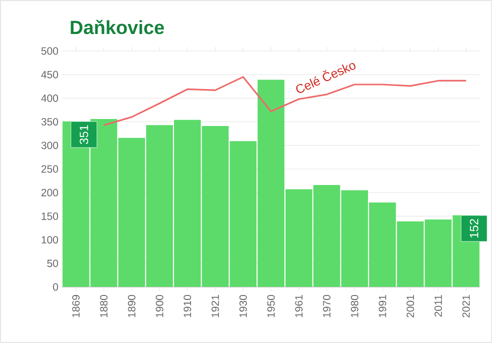 The width and height of the screenshot is (492, 343). What do you see at coordinates (382, 306) in the screenshot?
I see `x-tick-label: 1991` at bounding box center [382, 306].